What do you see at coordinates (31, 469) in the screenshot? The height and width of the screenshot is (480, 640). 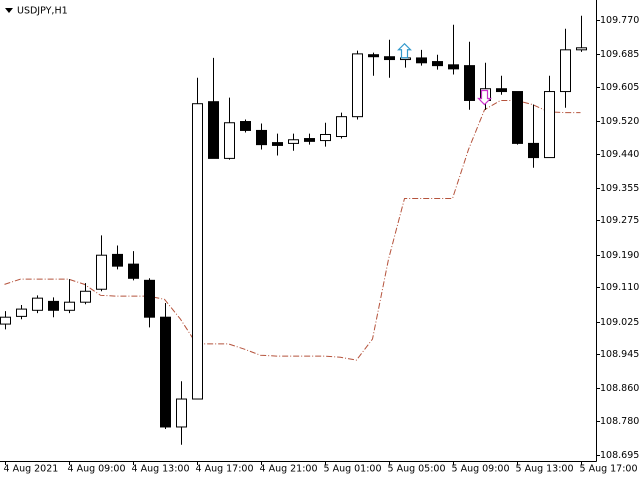 I see `x-tick-label: 4 Aug 2021` at bounding box center [31, 469].